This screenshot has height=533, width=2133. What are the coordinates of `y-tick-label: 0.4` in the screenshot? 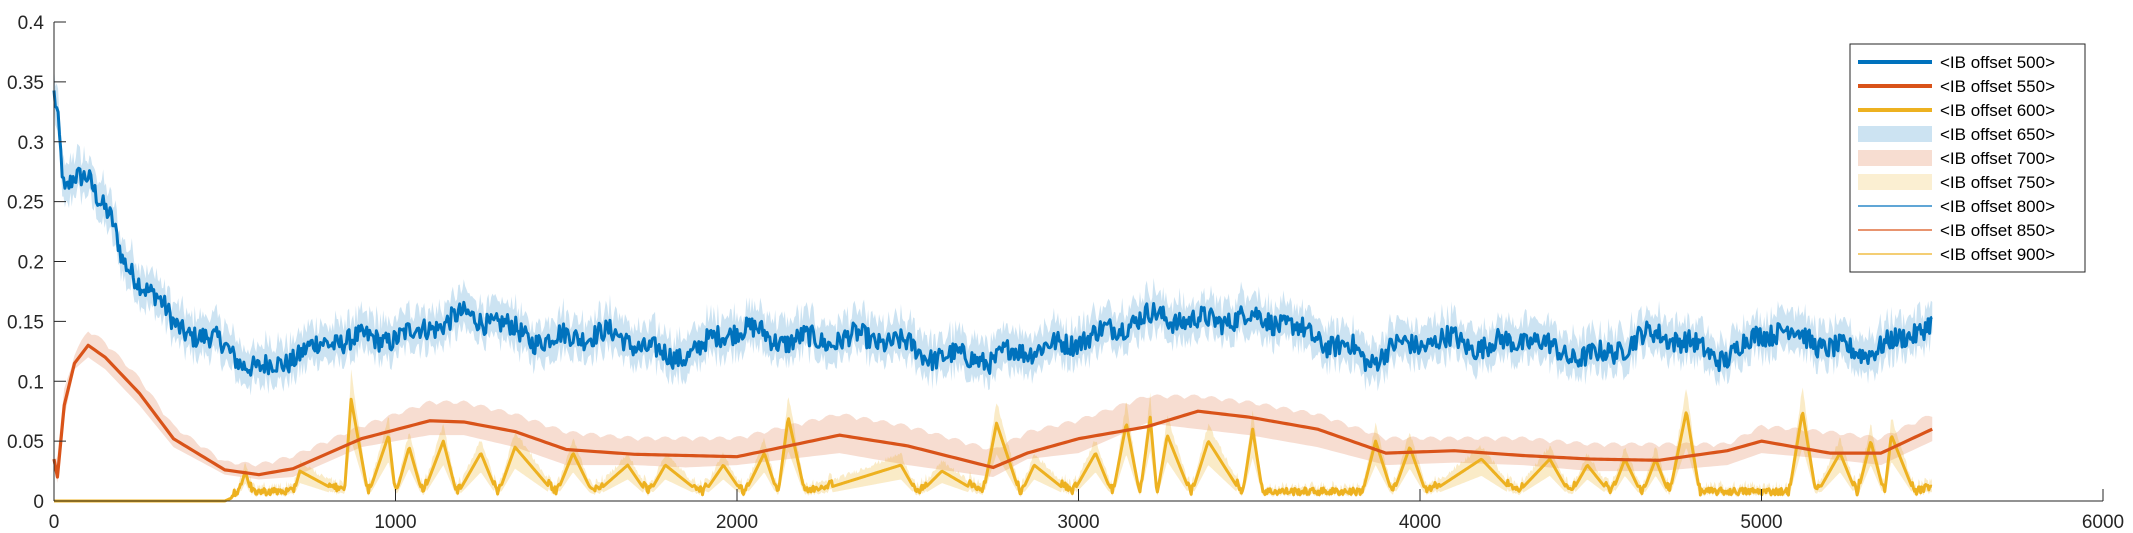 It's located at (31, 23).